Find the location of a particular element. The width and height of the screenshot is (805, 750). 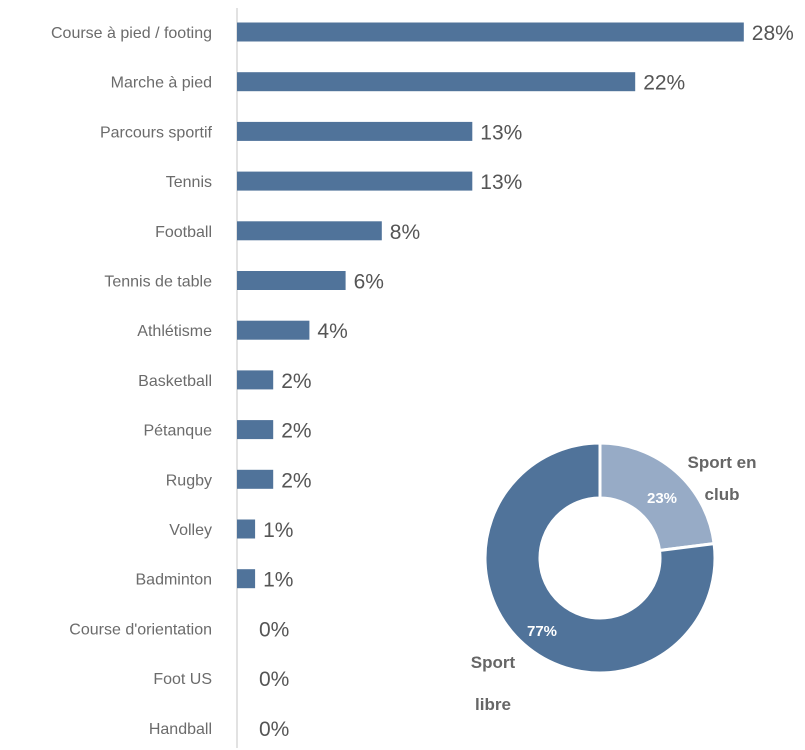

donut-slice-label: club is located at coordinates (722, 494).